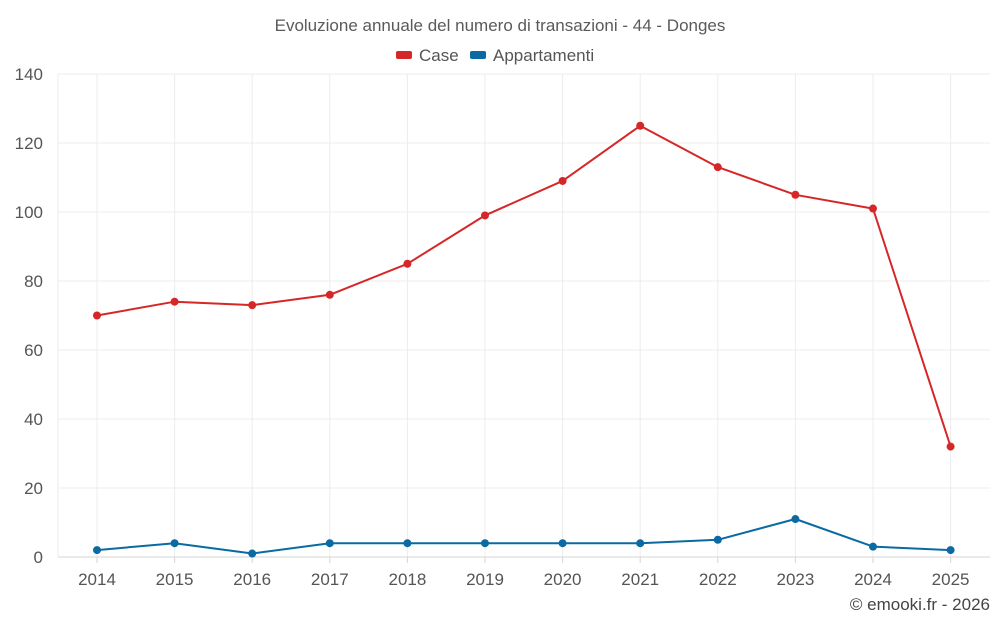 The image size is (1000, 625). Describe the element at coordinates (175, 579) in the screenshot. I see `x-tick-label: 2015` at that location.